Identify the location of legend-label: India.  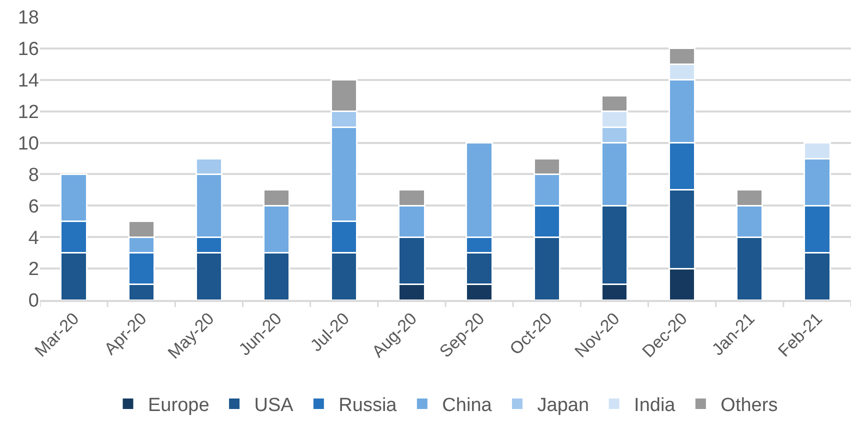
(655, 405).